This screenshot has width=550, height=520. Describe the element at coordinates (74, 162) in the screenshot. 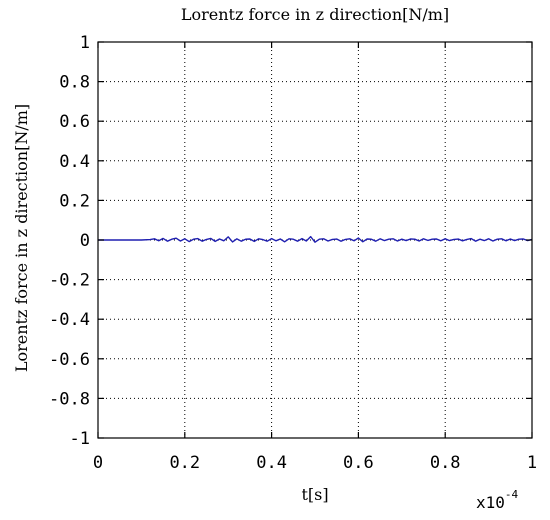

I see `y-tick-label: 0.4` at that location.